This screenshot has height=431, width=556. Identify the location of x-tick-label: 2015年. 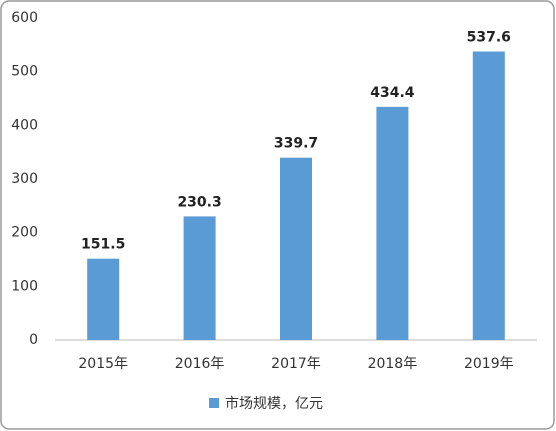
(103, 364).